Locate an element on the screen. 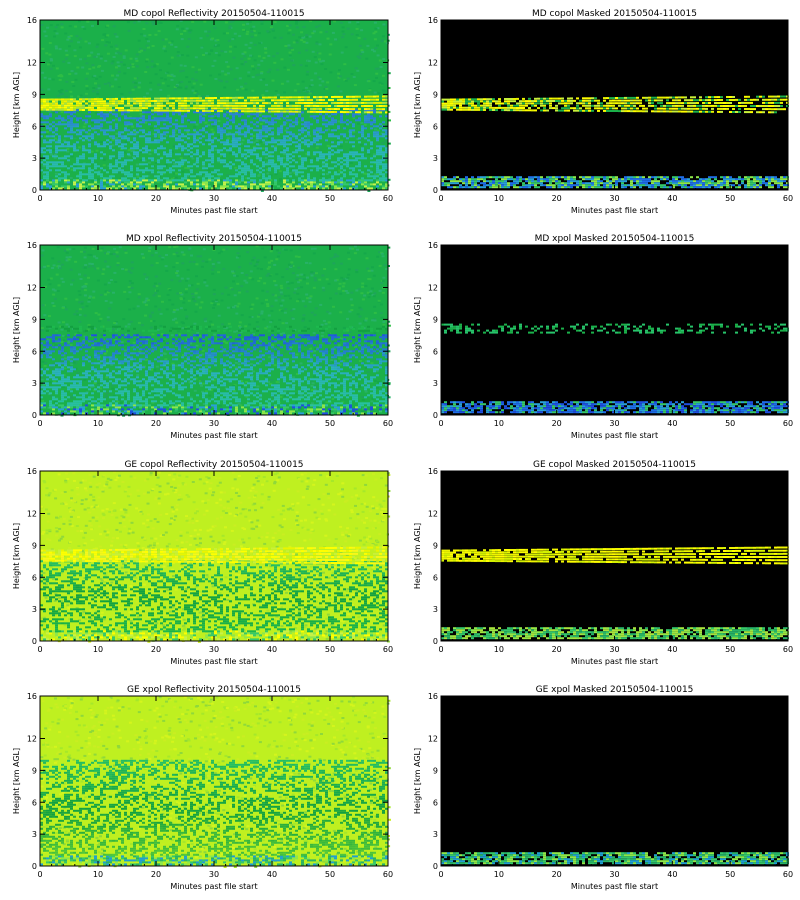 The height and width of the screenshot is (900, 800). x-tick-label: 40 is located at coordinates (272, 198).